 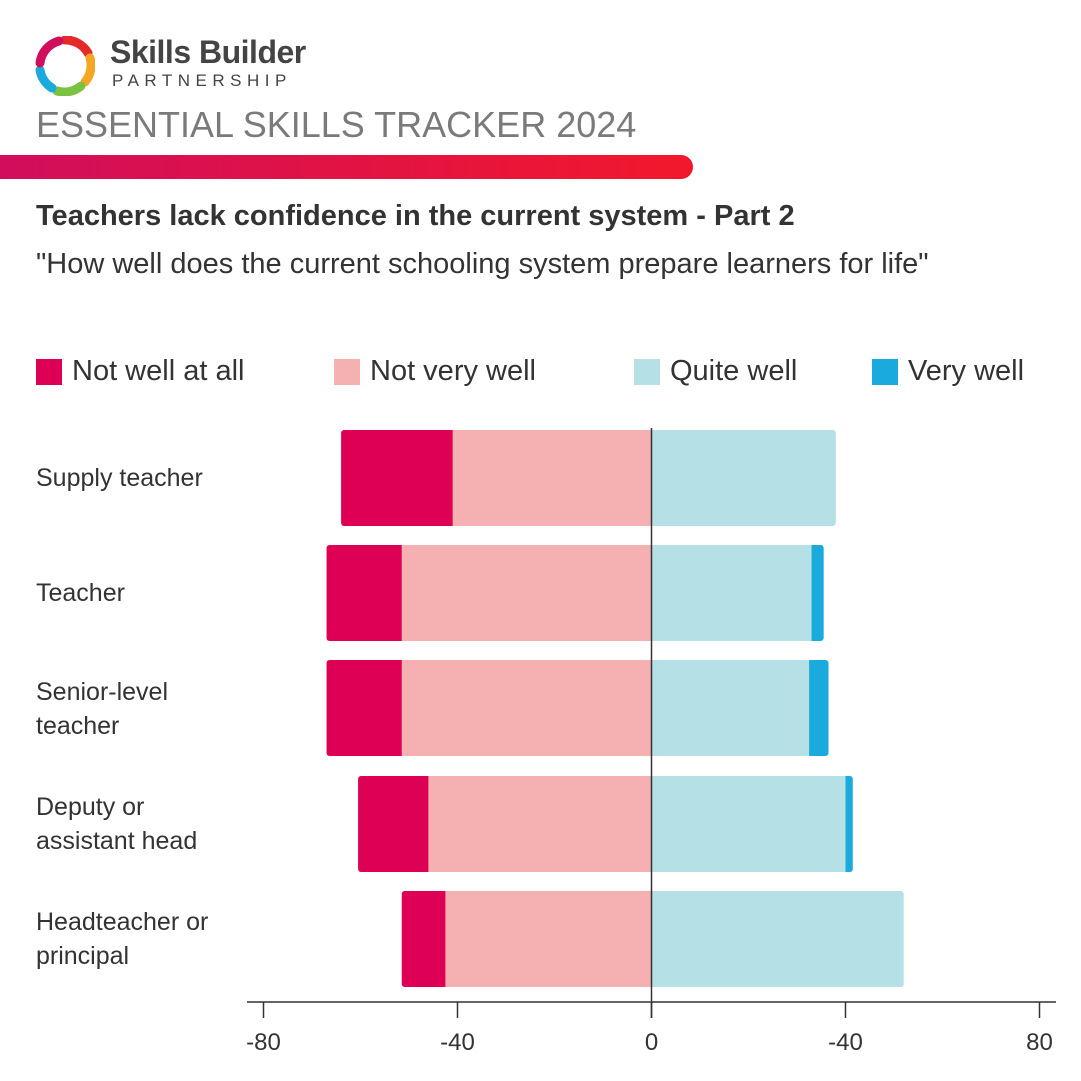 What do you see at coordinates (1039, 1042) in the screenshot?
I see `x-tick-label: 80` at bounding box center [1039, 1042].